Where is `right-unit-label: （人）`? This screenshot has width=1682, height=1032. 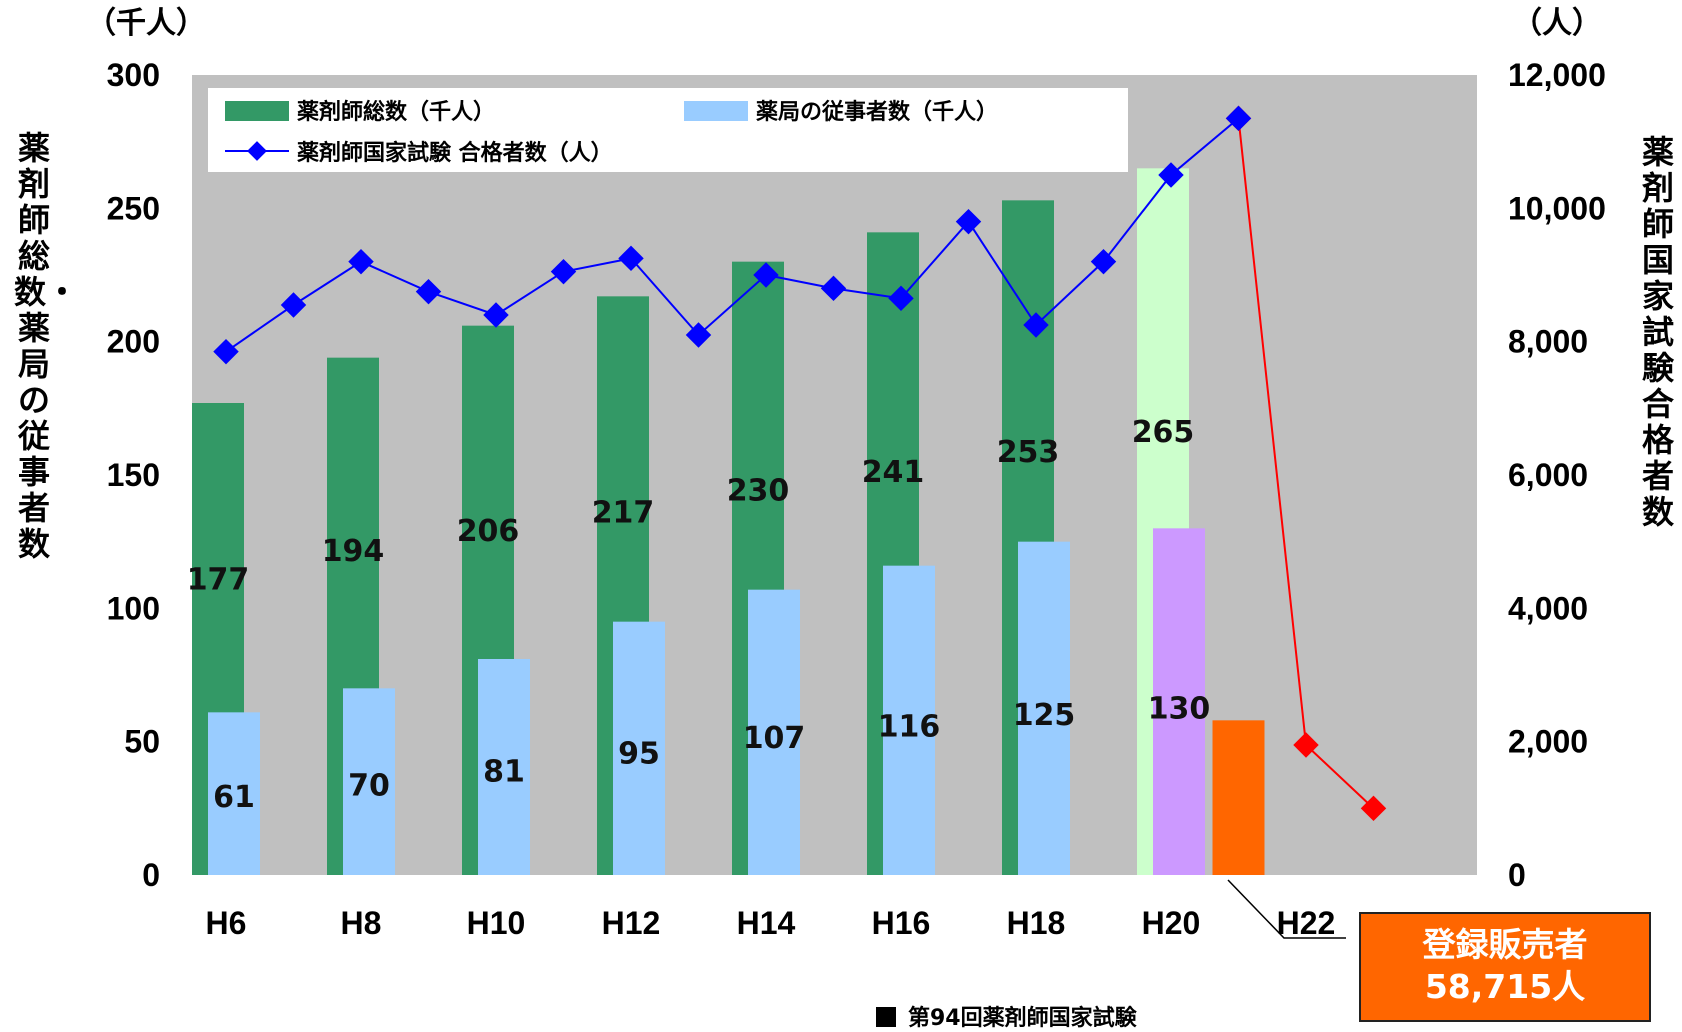 right-unit-label: （人） is located at coordinates (1557, 23).